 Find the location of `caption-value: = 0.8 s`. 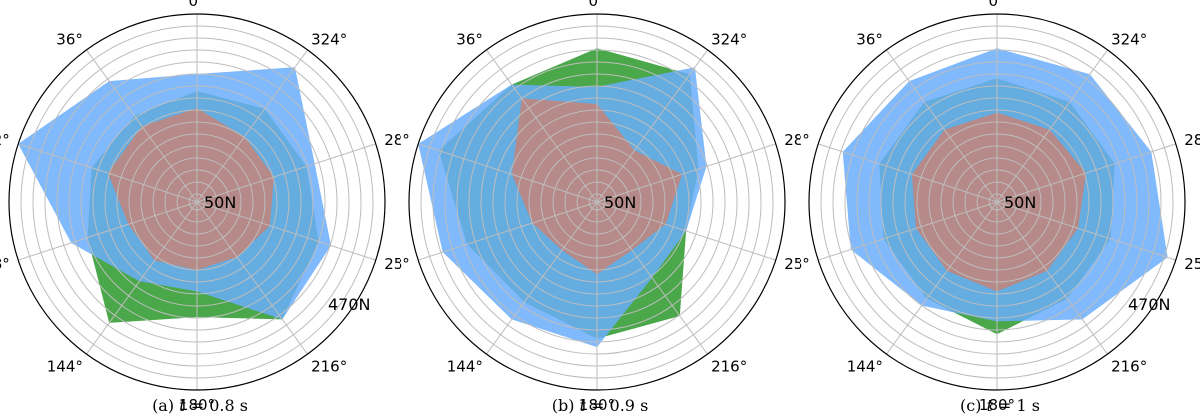

caption-value: = 0.8 s is located at coordinates (216, 405).